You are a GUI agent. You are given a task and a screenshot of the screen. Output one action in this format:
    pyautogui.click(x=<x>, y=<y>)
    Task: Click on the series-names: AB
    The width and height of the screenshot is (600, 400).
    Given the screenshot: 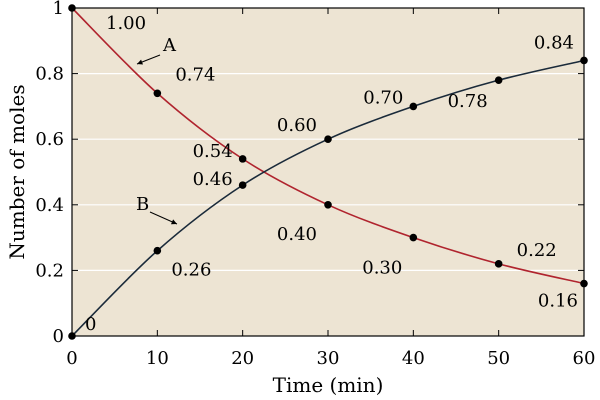 What is the action you would take?
    pyautogui.click(x=157, y=130)
    